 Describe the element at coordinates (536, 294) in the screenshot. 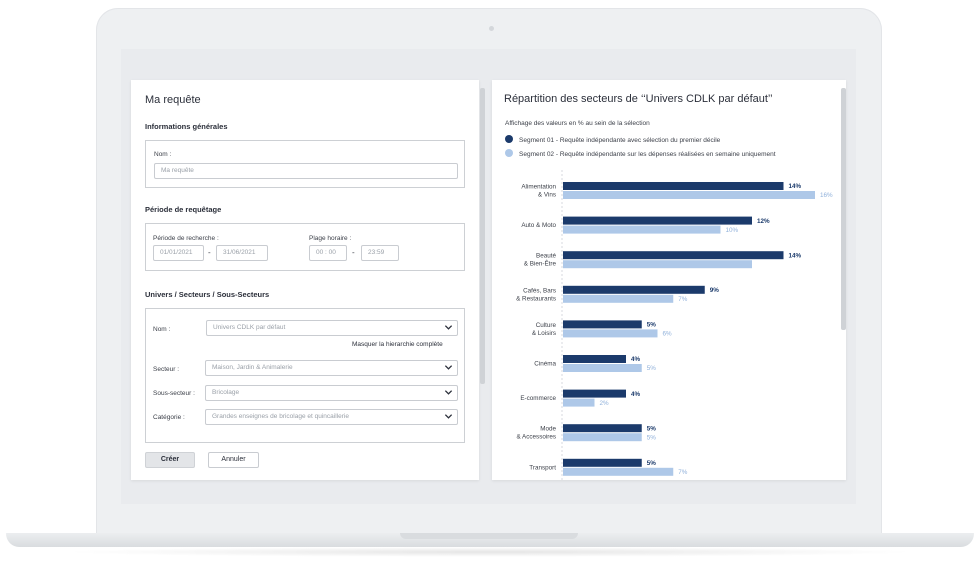

I see `category-label: Cafés, Bars & Restaurants` at that location.